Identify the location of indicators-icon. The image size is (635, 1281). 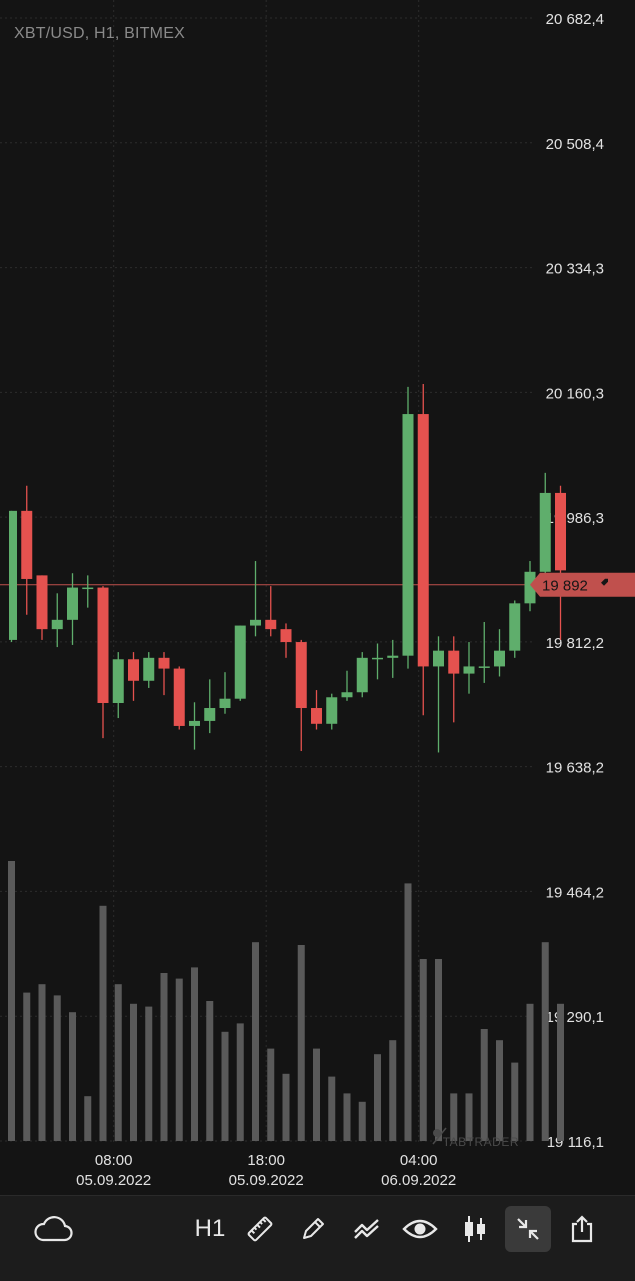
(366, 1229).